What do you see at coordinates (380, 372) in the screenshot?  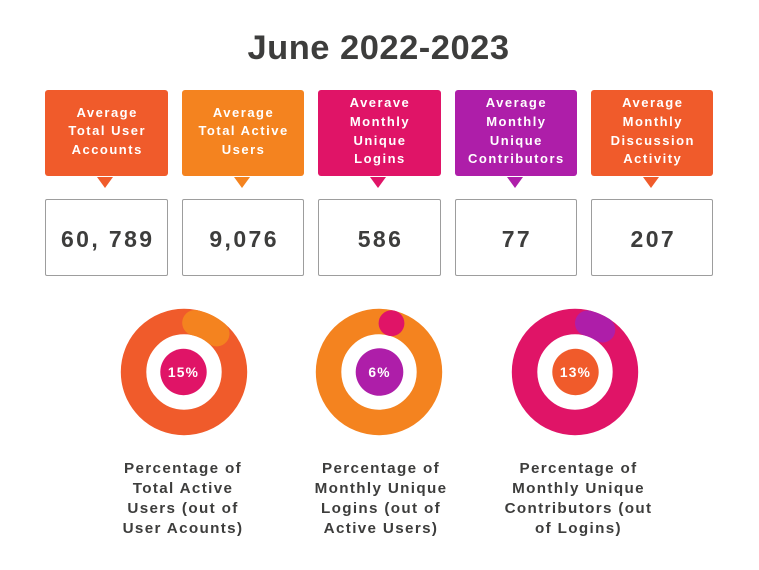 I see `svg-text: 6%` at bounding box center [380, 372].